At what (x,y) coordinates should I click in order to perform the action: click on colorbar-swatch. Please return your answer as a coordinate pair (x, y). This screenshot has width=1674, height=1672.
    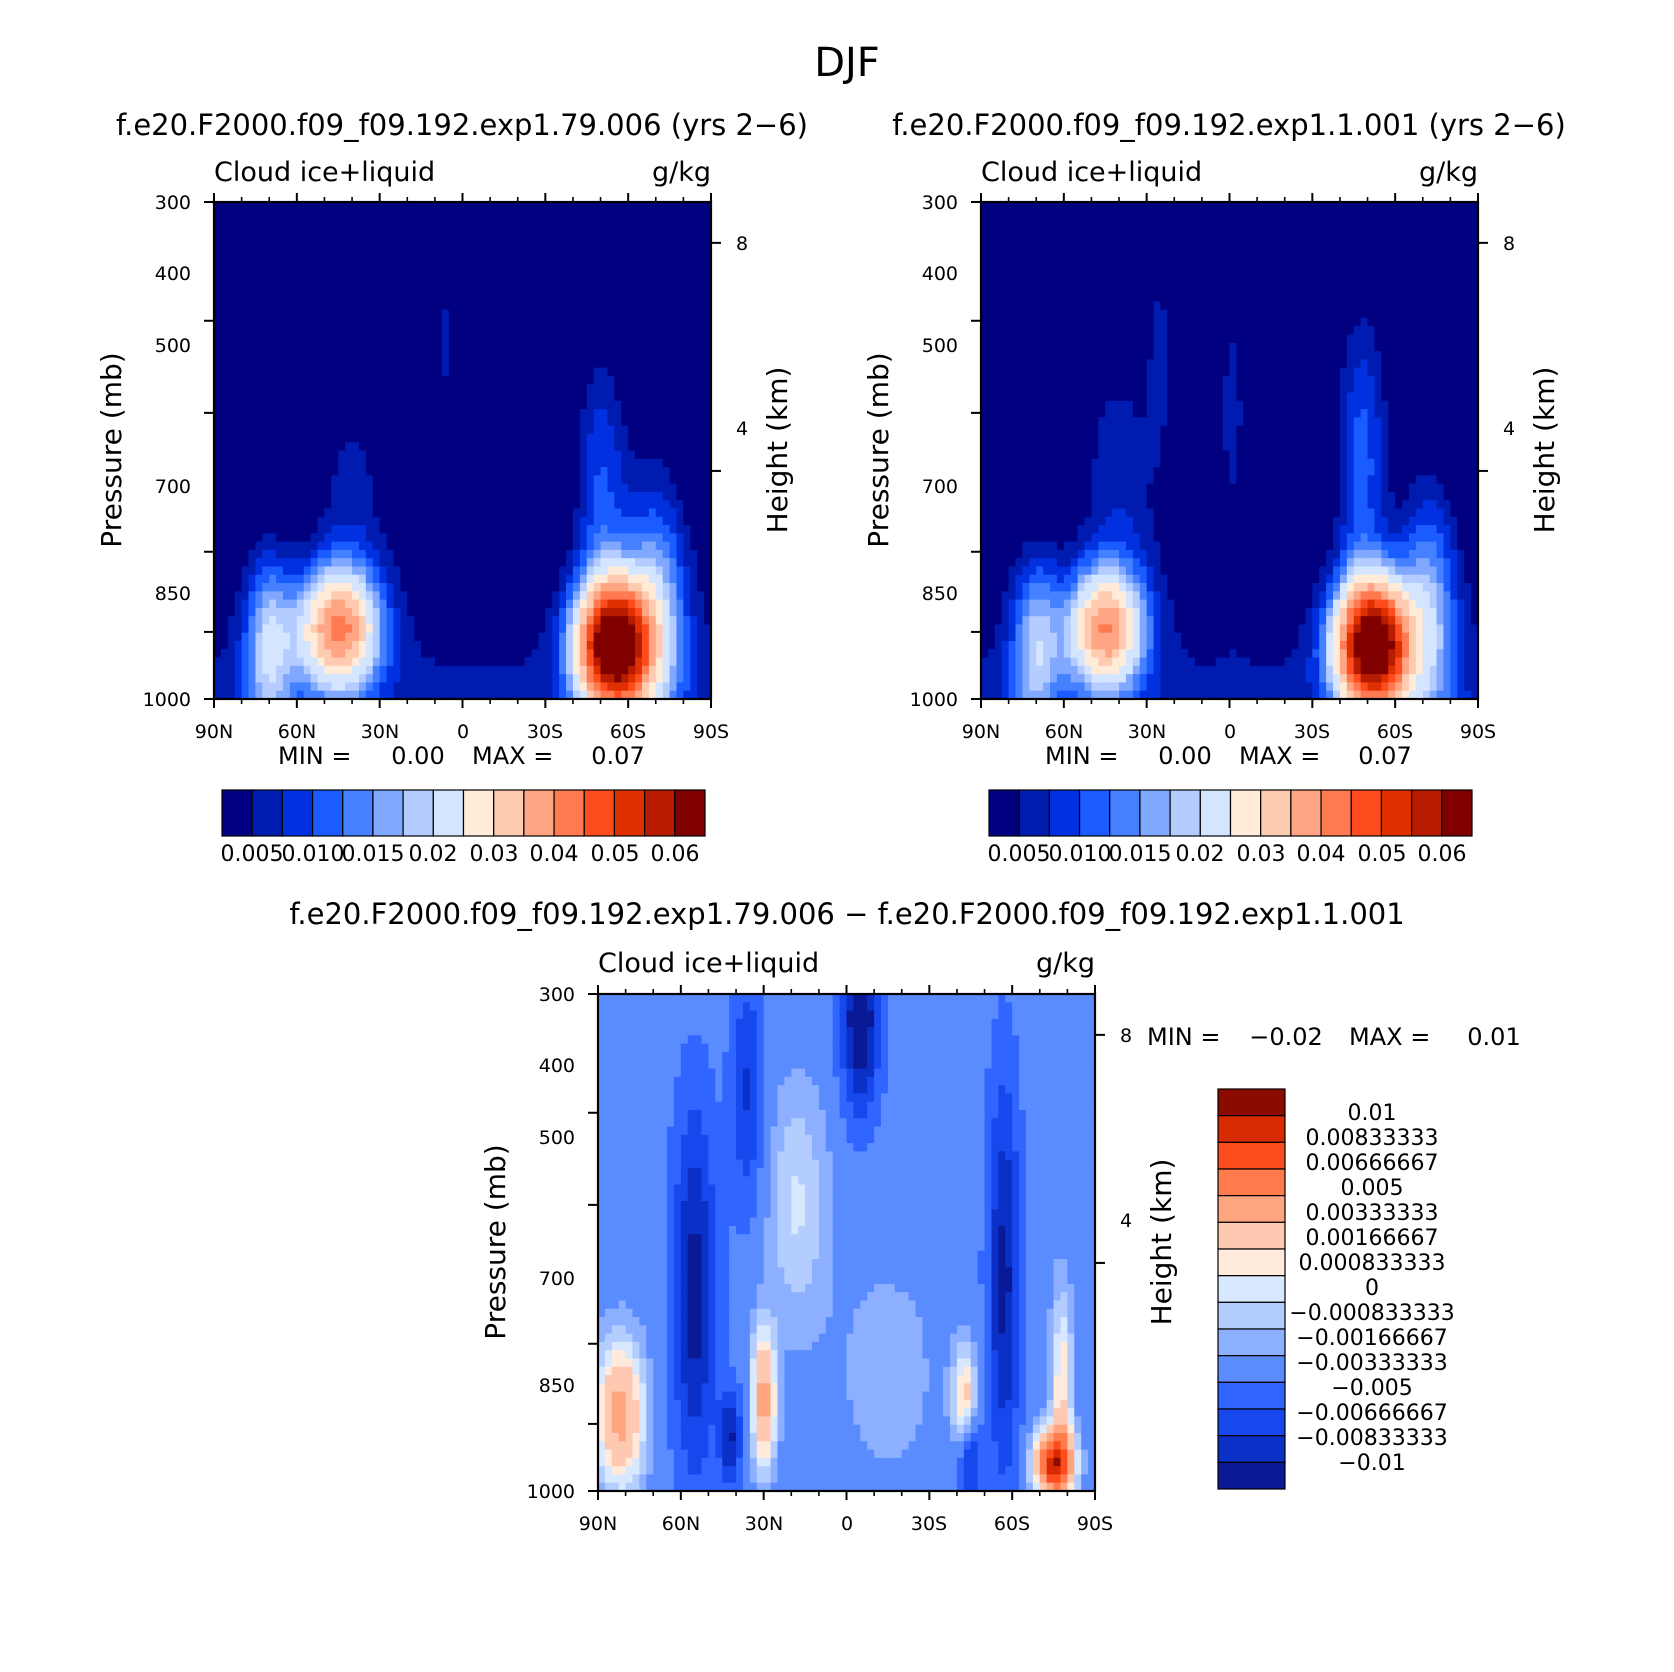
    Looking at the image, I should click on (388, 813).